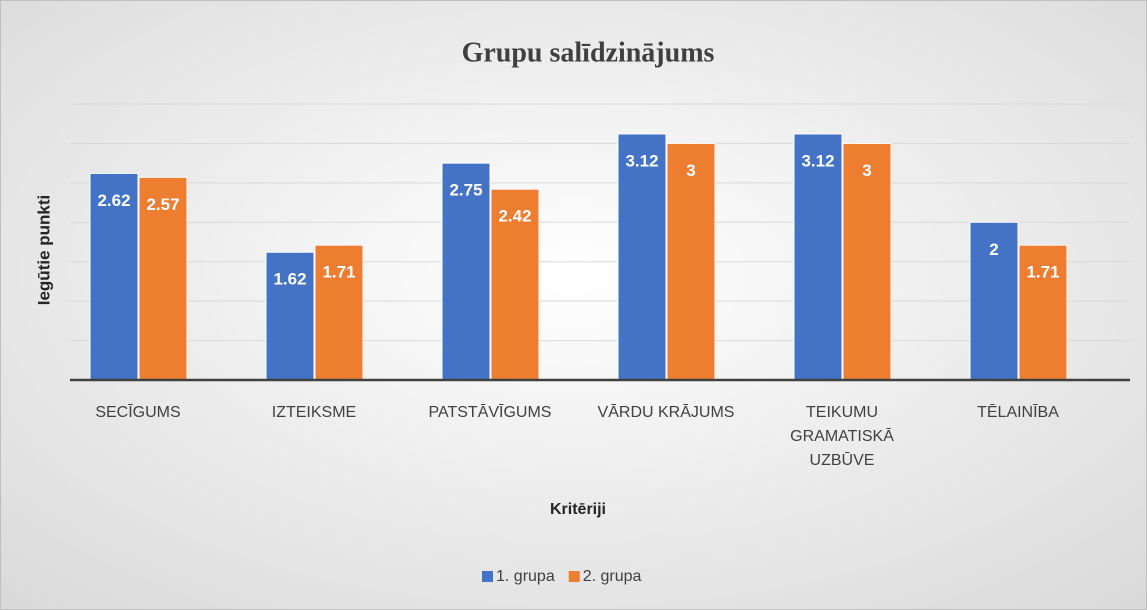  I want to click on x-tick-label-line: TEIKUMU, so click(842, 412).